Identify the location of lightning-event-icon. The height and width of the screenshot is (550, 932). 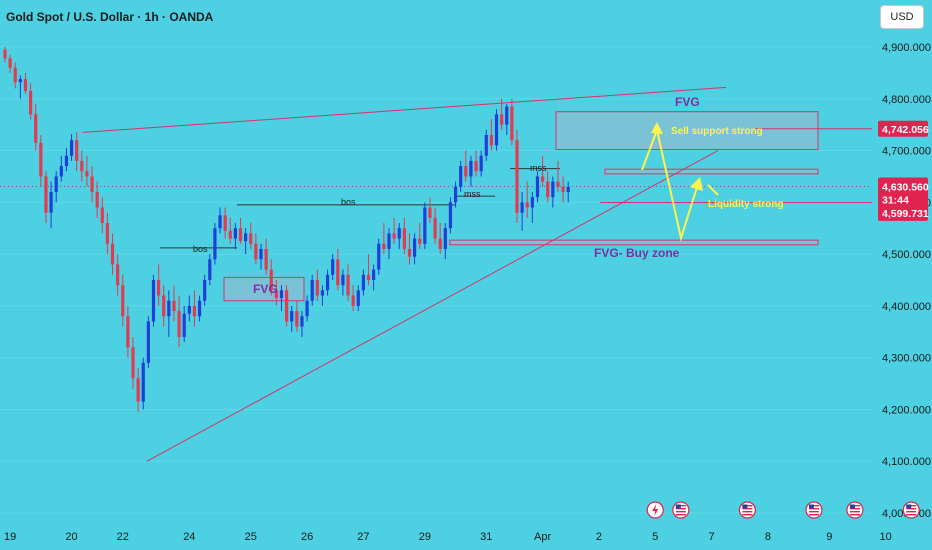
(655, 510).